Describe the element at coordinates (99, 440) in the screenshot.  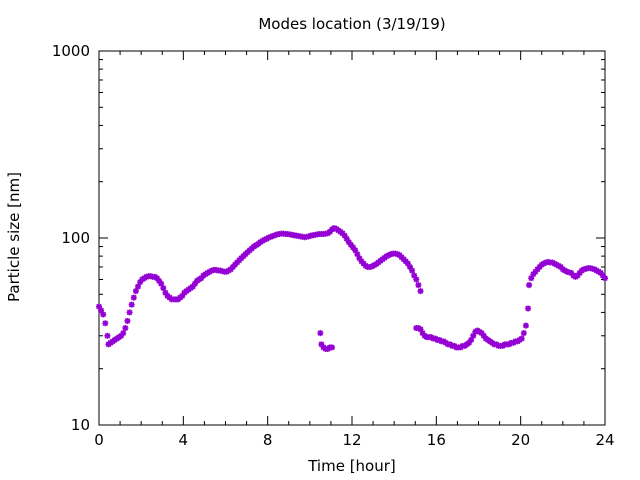
I see `x-tick-label: 0` at that location.